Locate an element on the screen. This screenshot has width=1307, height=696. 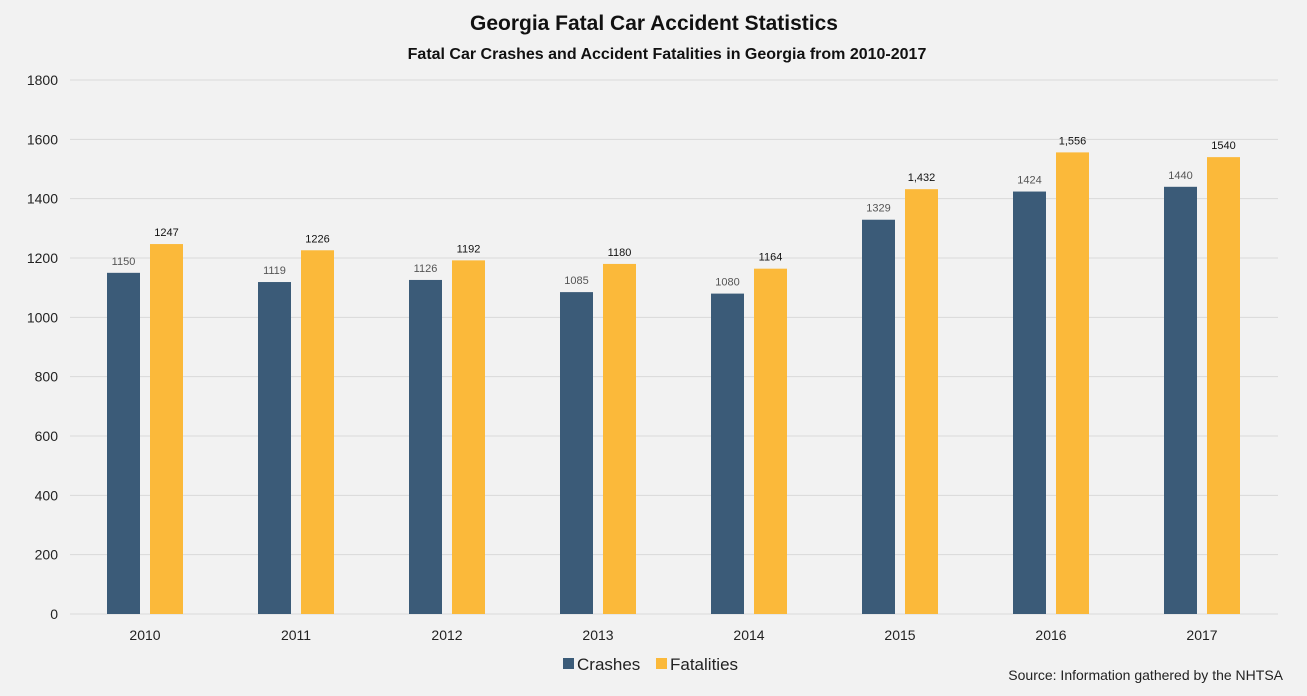
data-label-crashes-2015: 1329 is located at coordinates (878, 209).